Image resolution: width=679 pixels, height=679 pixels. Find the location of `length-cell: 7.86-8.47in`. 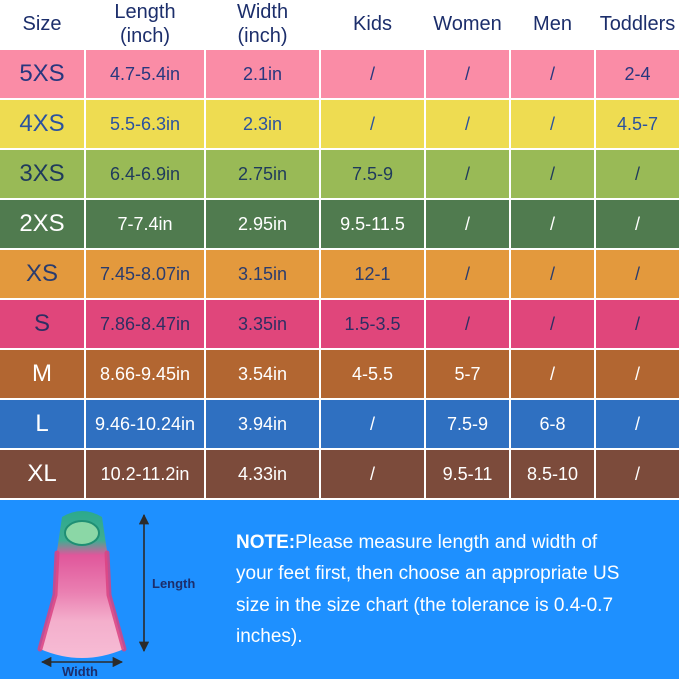

length-cell: 7.86-8.47in is located at coordinates (145, 324).